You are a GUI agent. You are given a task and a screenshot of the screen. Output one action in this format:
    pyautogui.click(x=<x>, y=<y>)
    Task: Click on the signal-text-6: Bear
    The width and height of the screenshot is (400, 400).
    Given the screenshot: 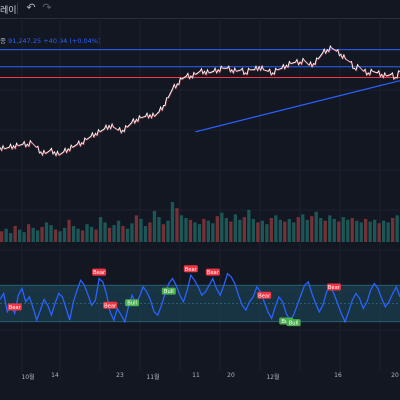 What is the action you would take?
    pyautogui.click(x=213, y=273)
    